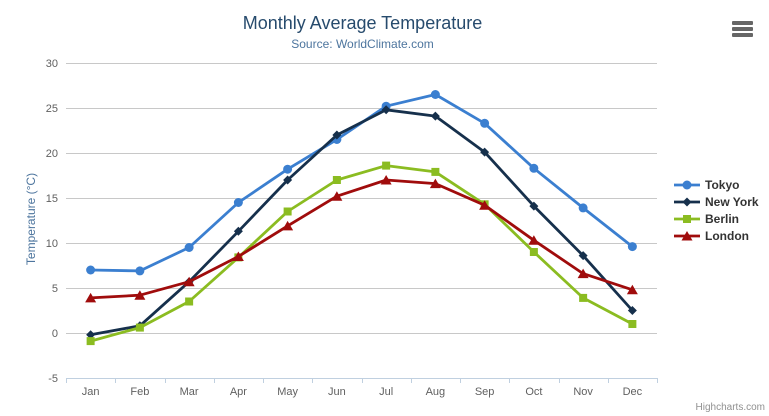  What do you see at coordinates (52, 244) in the screenshot?
I see `y-axis-label: 10` at bounding box center [52, 244].